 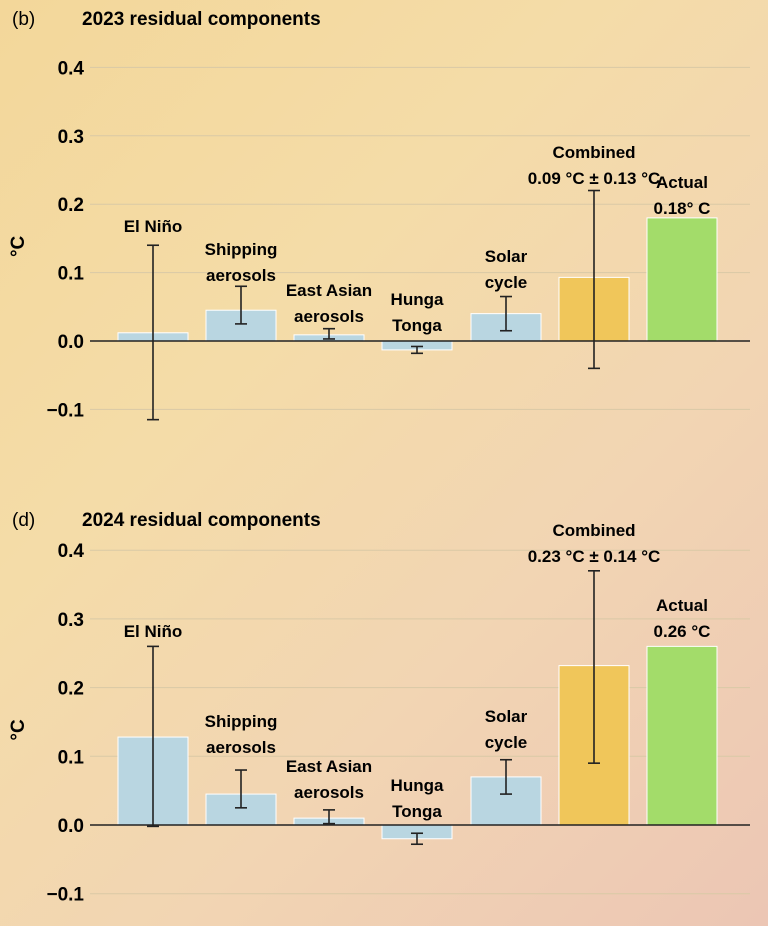 What do you see at coordinates (594, 178) in the screenshot?
I see `category-label: 0.09 °C ± 0.13 °C` at bounding box center [594, 178].